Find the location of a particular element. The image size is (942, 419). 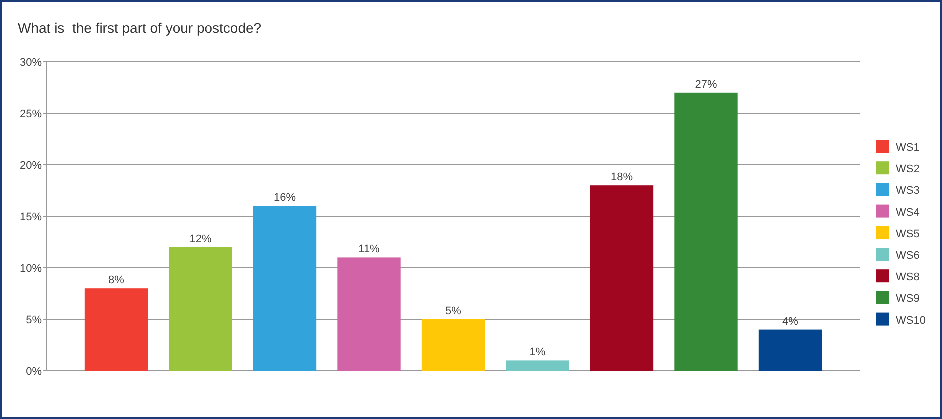

y-tick-label: 20% is located at coordinates (31, 166).